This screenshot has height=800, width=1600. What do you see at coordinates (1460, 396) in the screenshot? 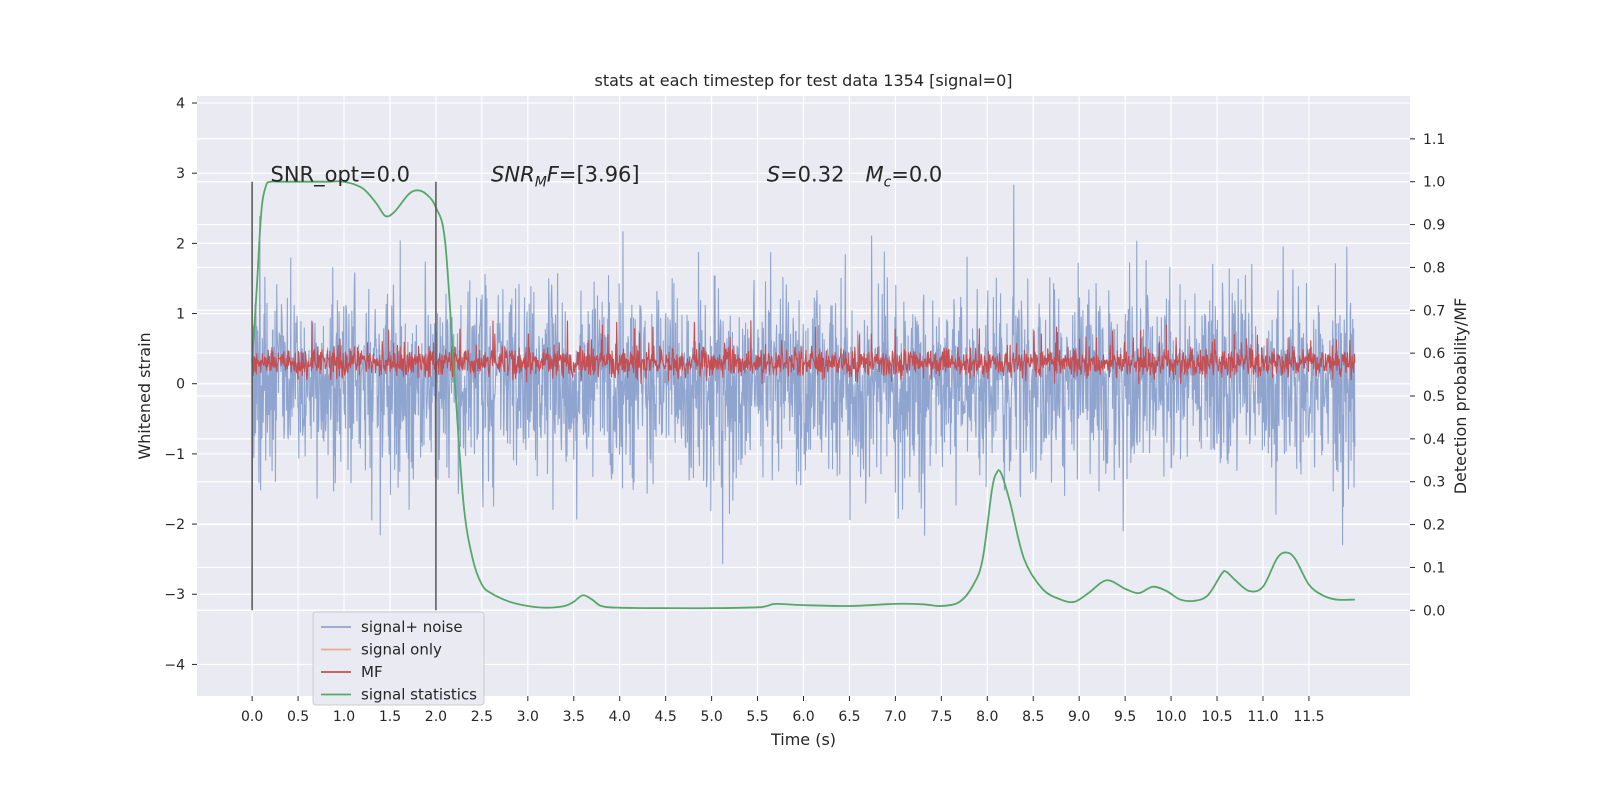
I see `y-axis-right-label: Detection probability/MF` at bounding box center [1460, 396].